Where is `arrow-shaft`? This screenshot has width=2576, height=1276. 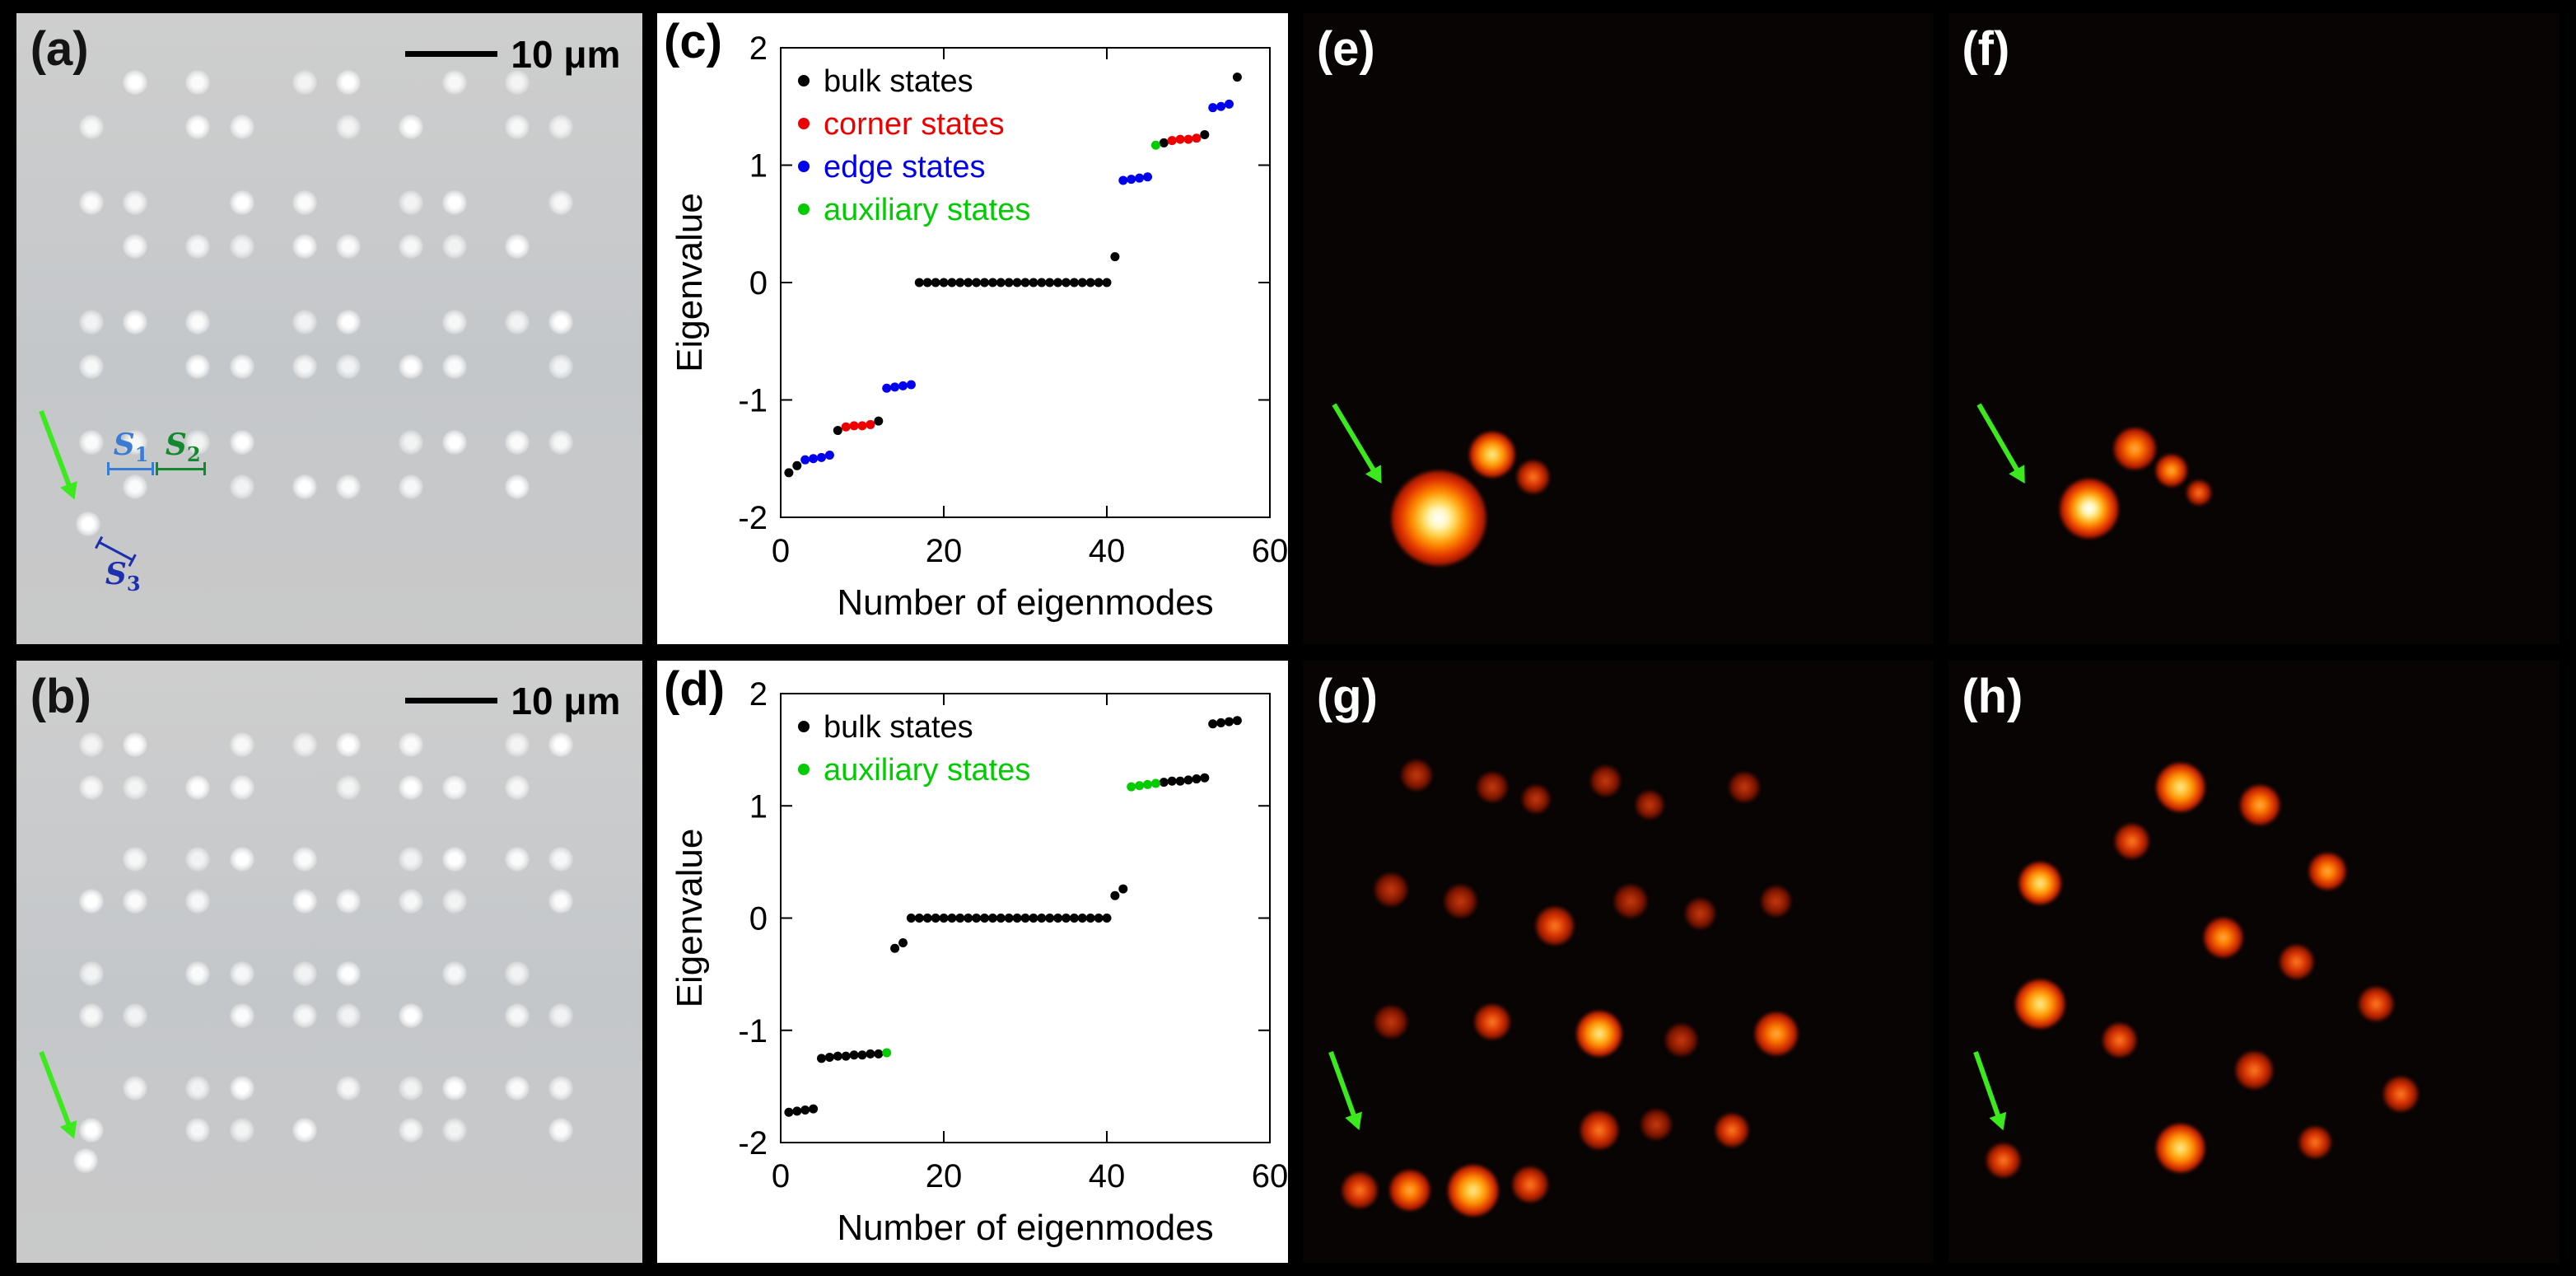 arrow-shaft is located at coordinates (1355, 438).